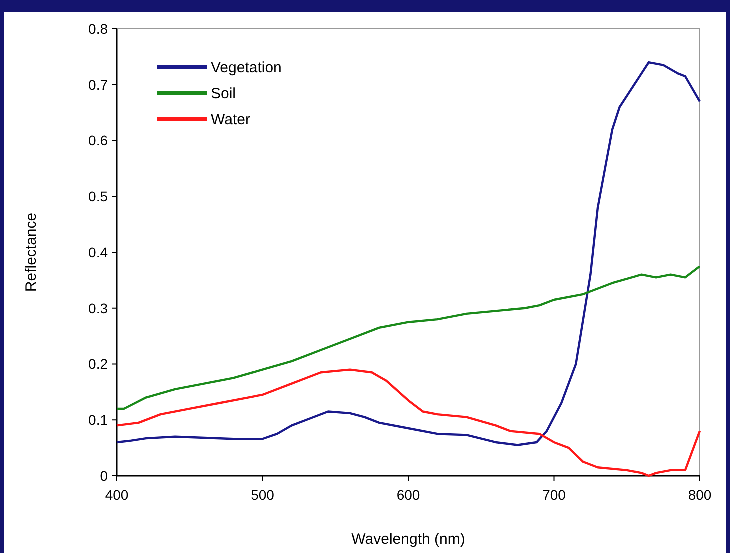 This screenshot has width=730, height=553. What do you see at coordinates (104, 476) in the screenshot?
I see `y-tick-label: 0` at bounding box center [104, 476].